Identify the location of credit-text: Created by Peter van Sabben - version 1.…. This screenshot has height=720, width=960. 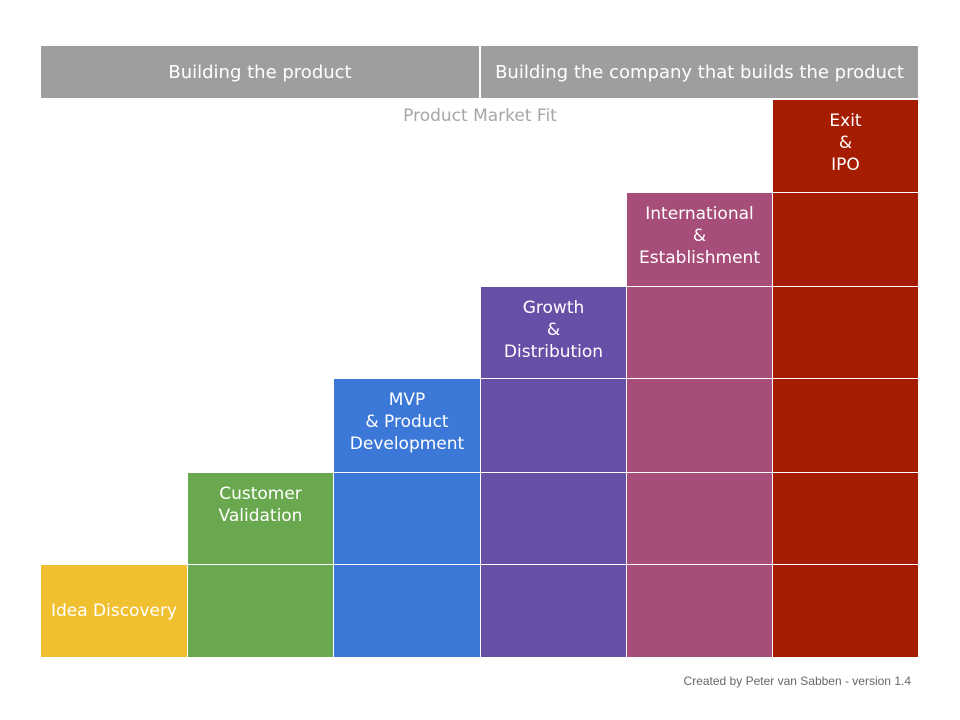
(797, 681).